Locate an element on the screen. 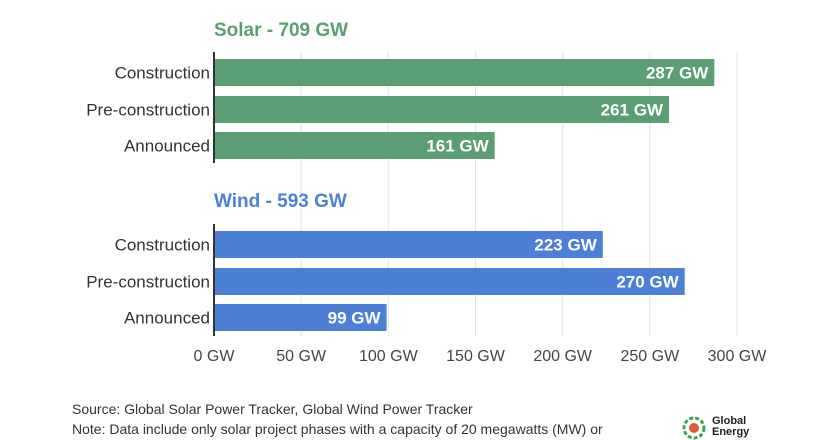 This screenshot has width=840, height=440. panel-title-wind: Wind - 593 GW is located at coordinates (280, 201).